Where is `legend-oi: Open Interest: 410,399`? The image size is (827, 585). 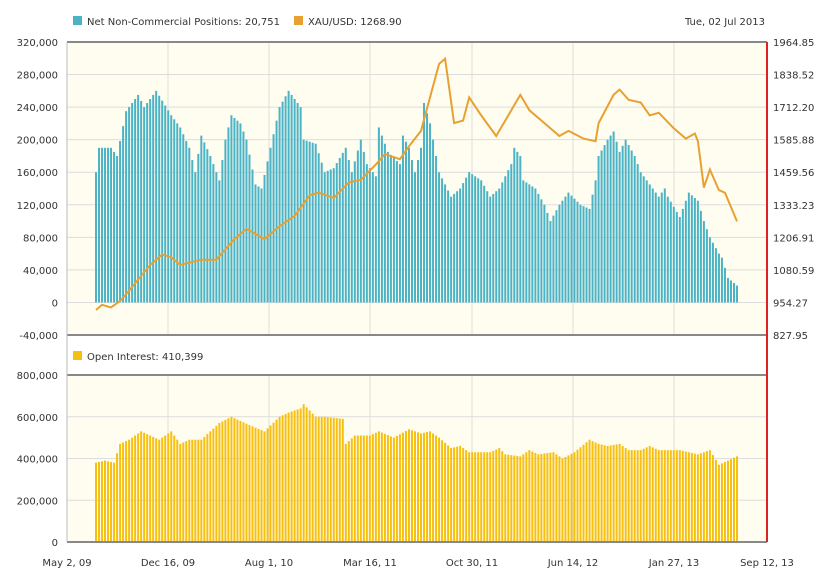
legend-oi: Open Interest: 410,399 is located at coordinates (145, 357).